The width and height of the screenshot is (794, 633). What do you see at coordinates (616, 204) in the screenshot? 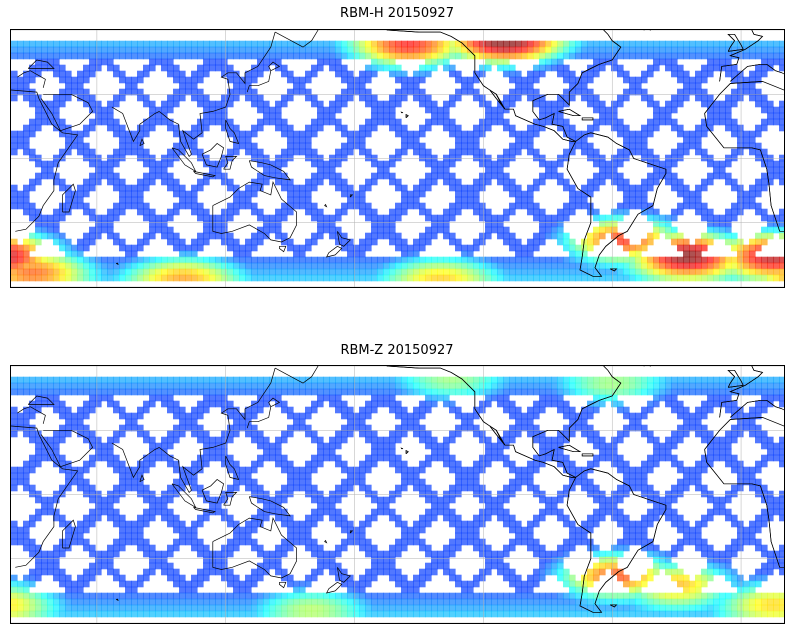
I see `coastline` at bounding box center [616, 204].